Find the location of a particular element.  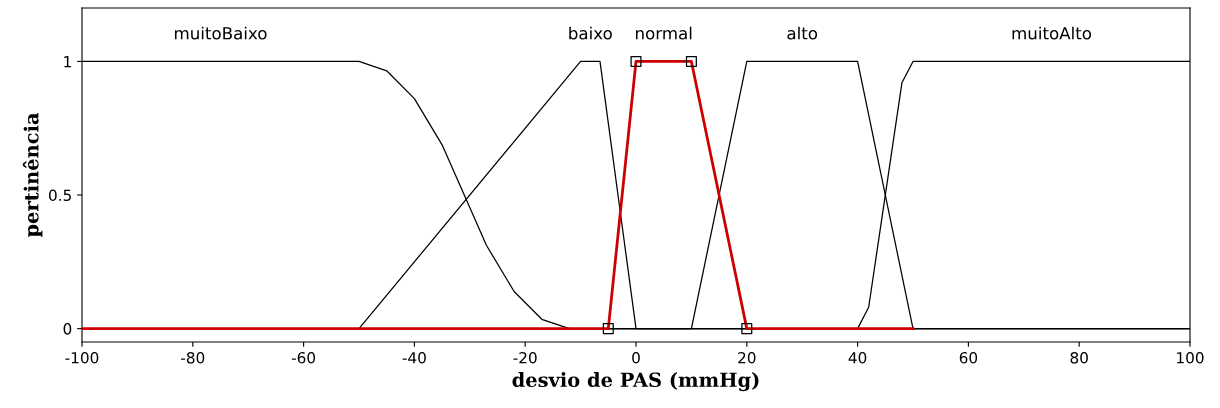

y-tick-label: 0 is located at coordinates (67, 329).